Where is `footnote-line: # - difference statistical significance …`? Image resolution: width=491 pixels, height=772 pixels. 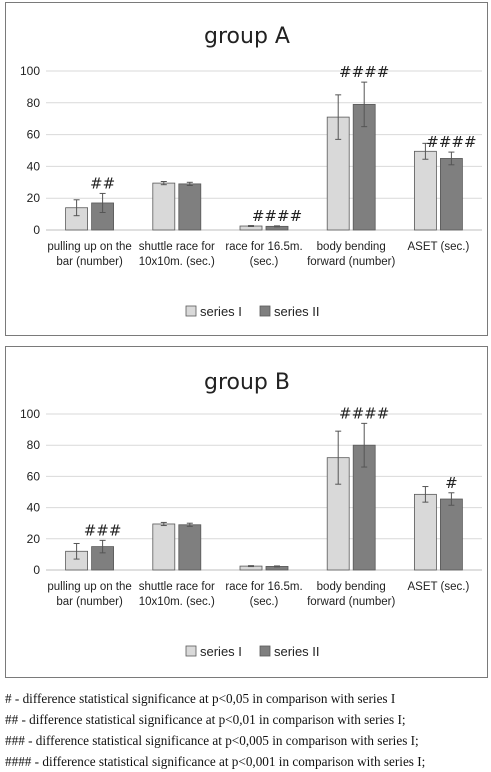 footnote-line: # - difference statistical significance … is located at coordinates (200, 698).